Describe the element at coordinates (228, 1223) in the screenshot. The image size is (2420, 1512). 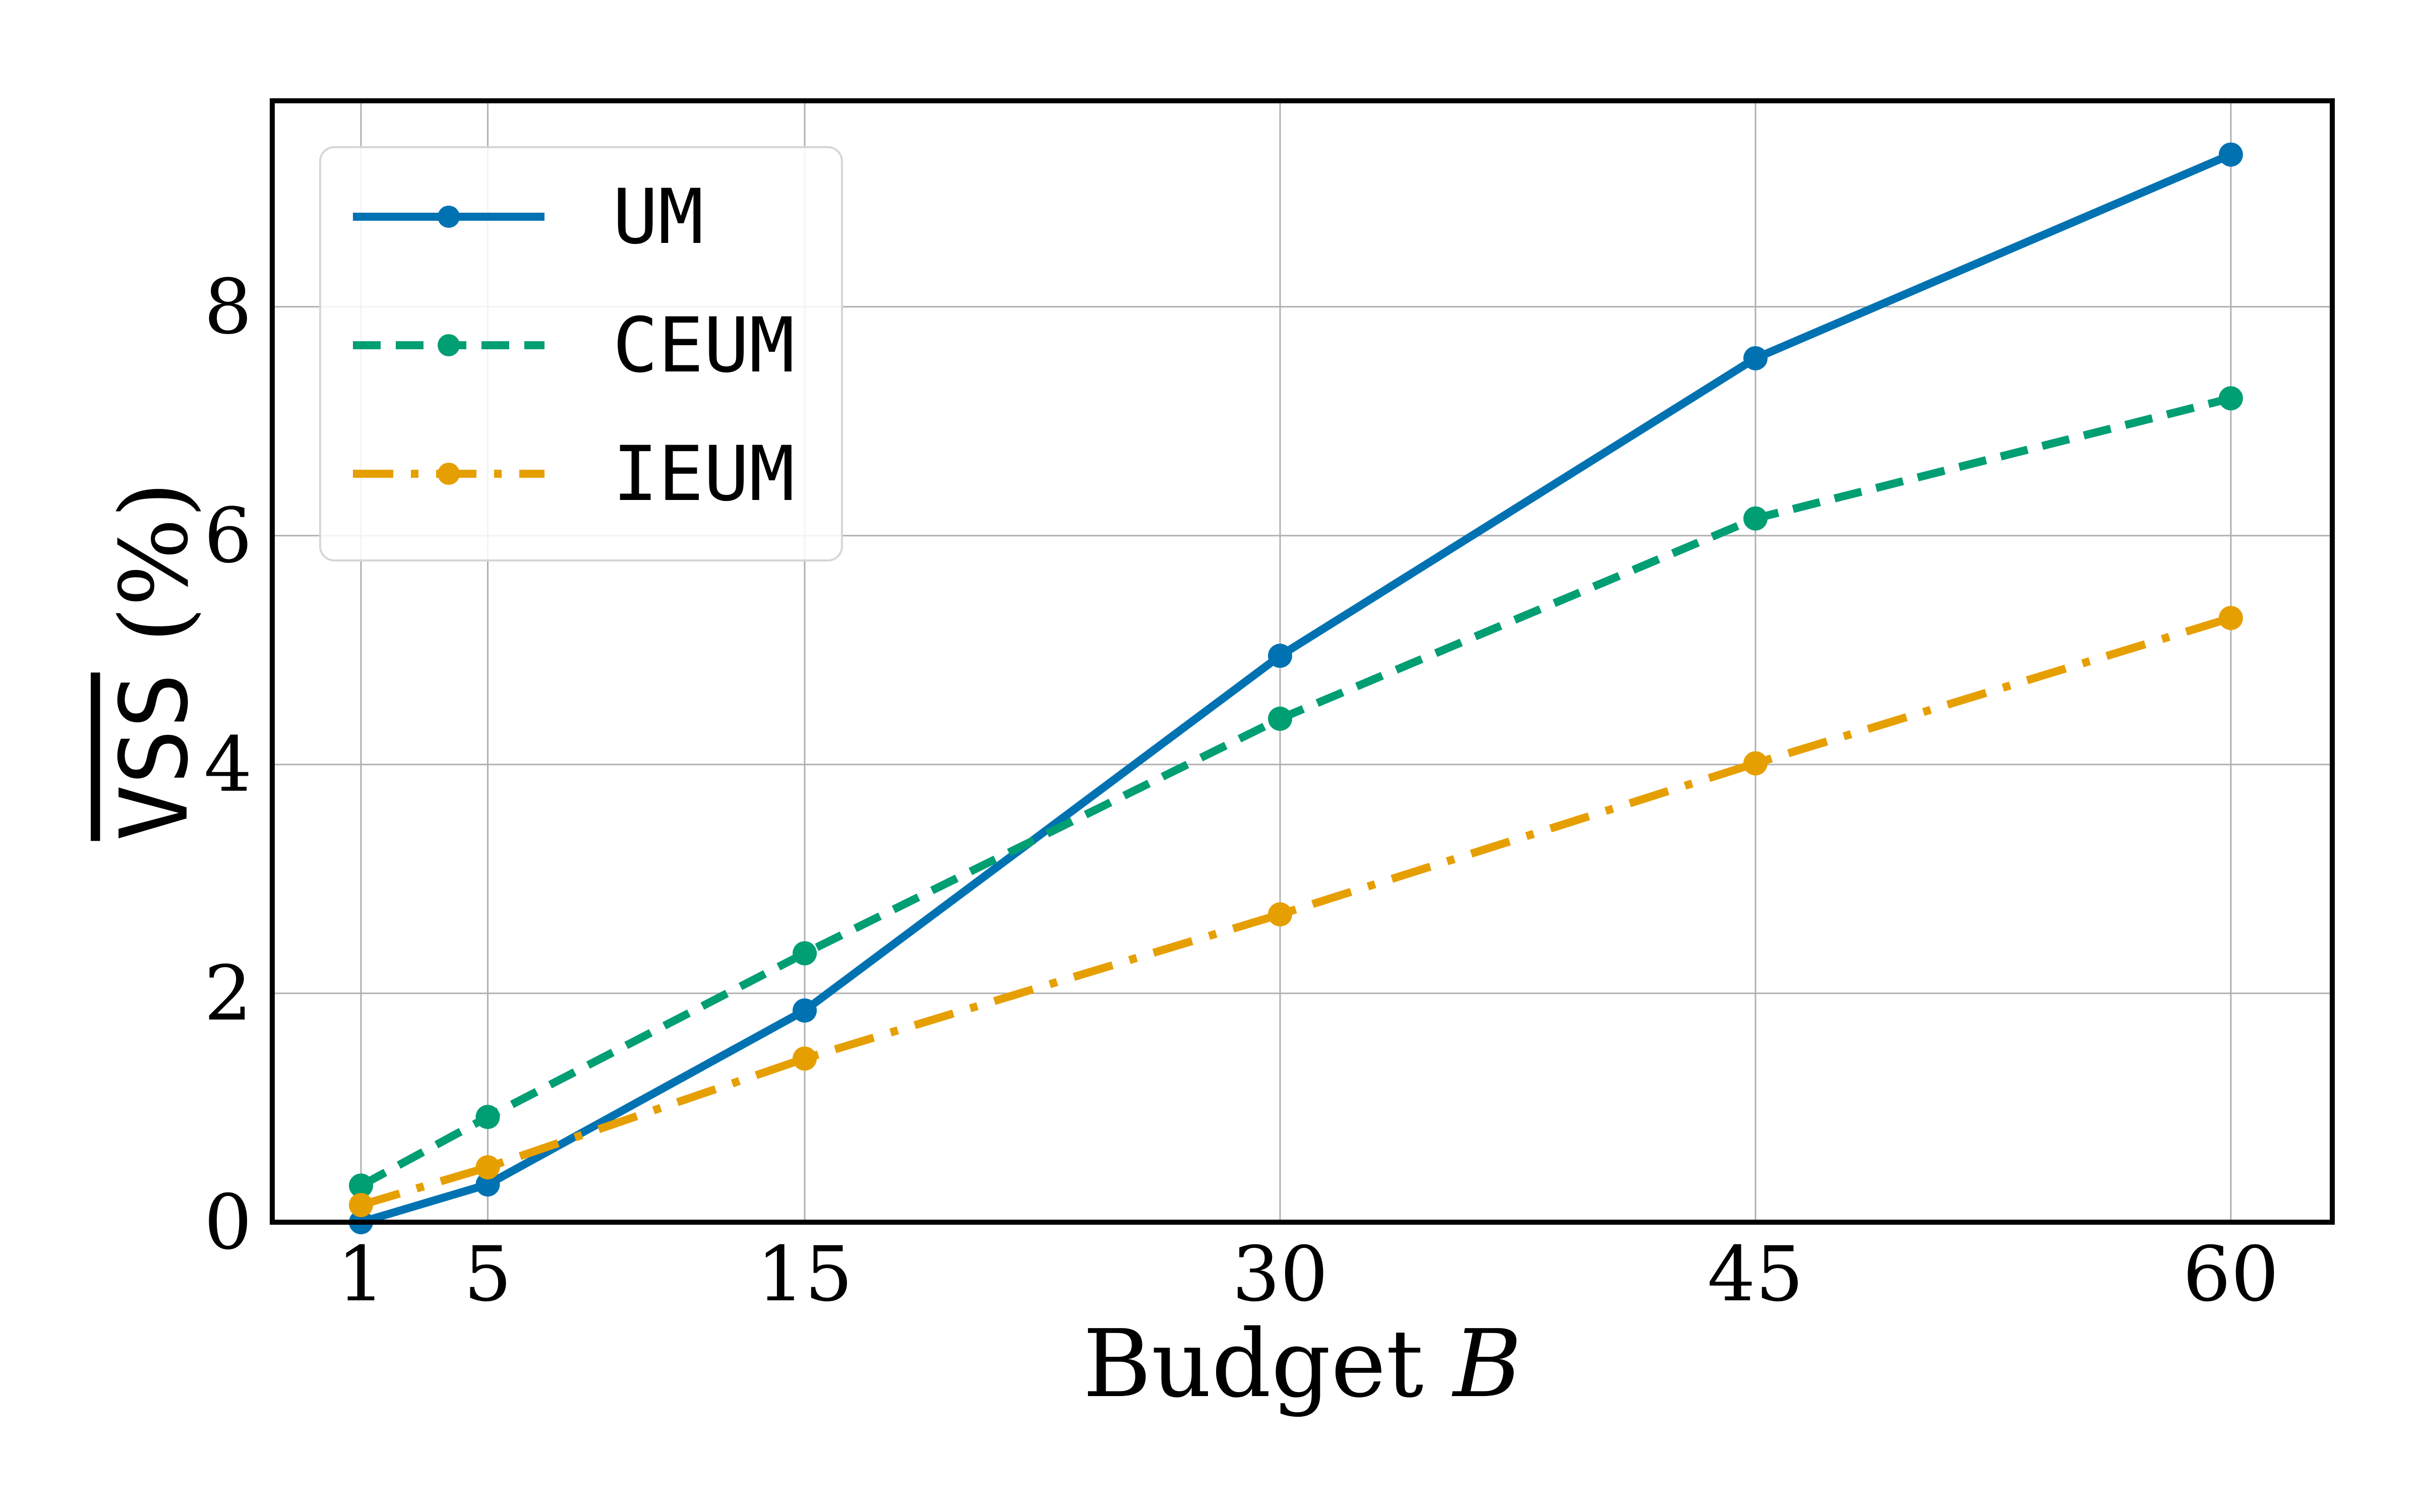
I see `y-tick-label: 0` at that location.